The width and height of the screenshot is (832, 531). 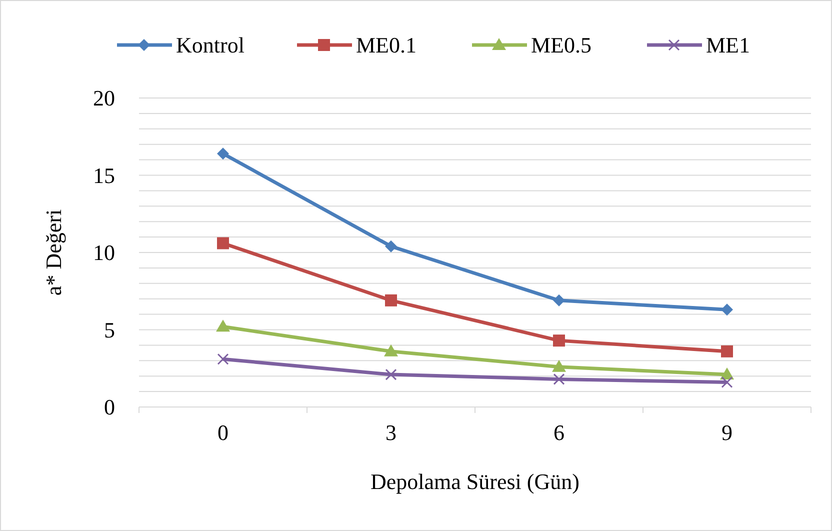 I want to click on x-tick-label: 0, so click(x=223, y=432).